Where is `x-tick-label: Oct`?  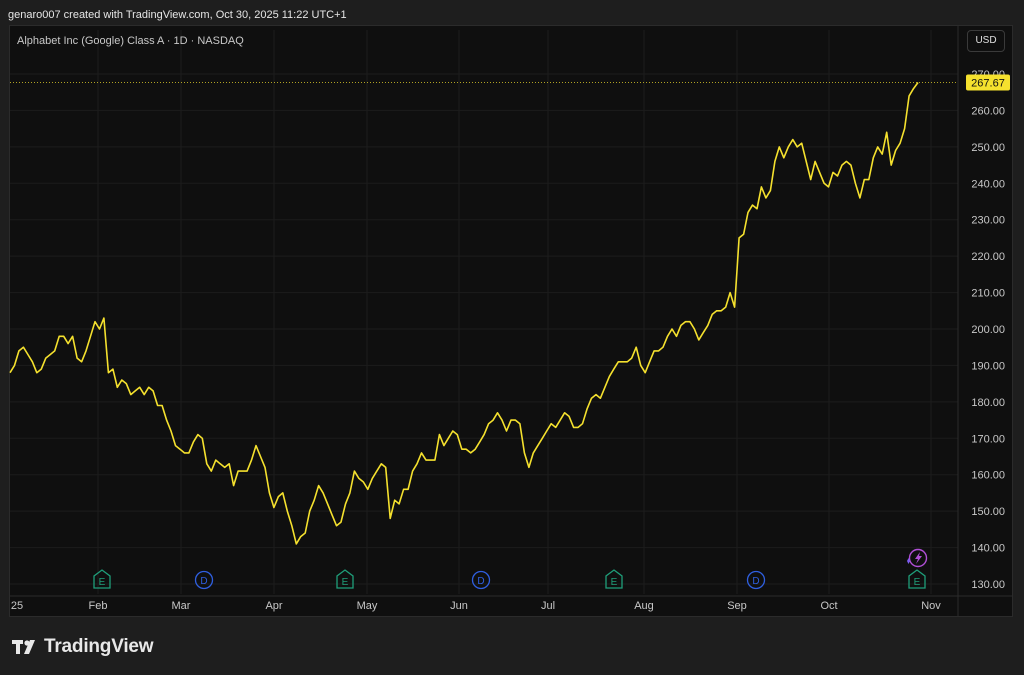
x-tick-label: Oct is located at coordinates (828, 606).